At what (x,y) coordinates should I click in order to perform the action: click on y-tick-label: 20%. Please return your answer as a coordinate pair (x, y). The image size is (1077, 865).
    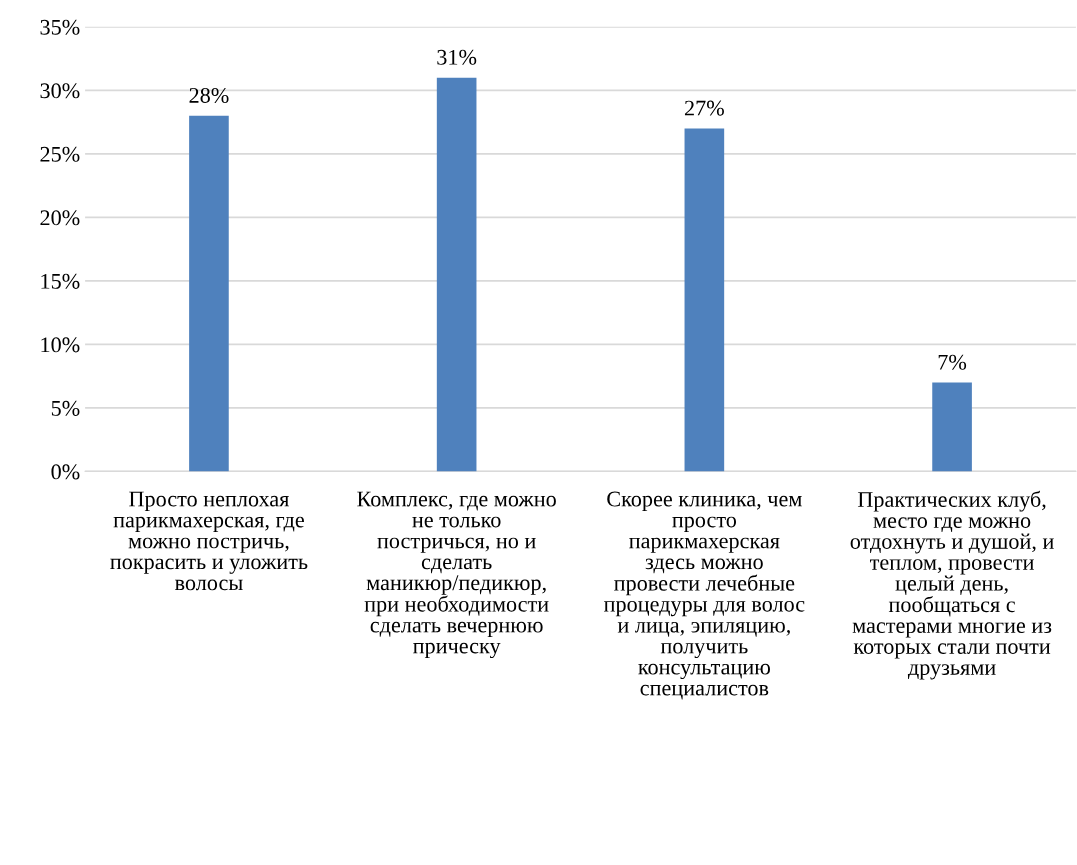
    Looking at the image, I should click on (60, 218).